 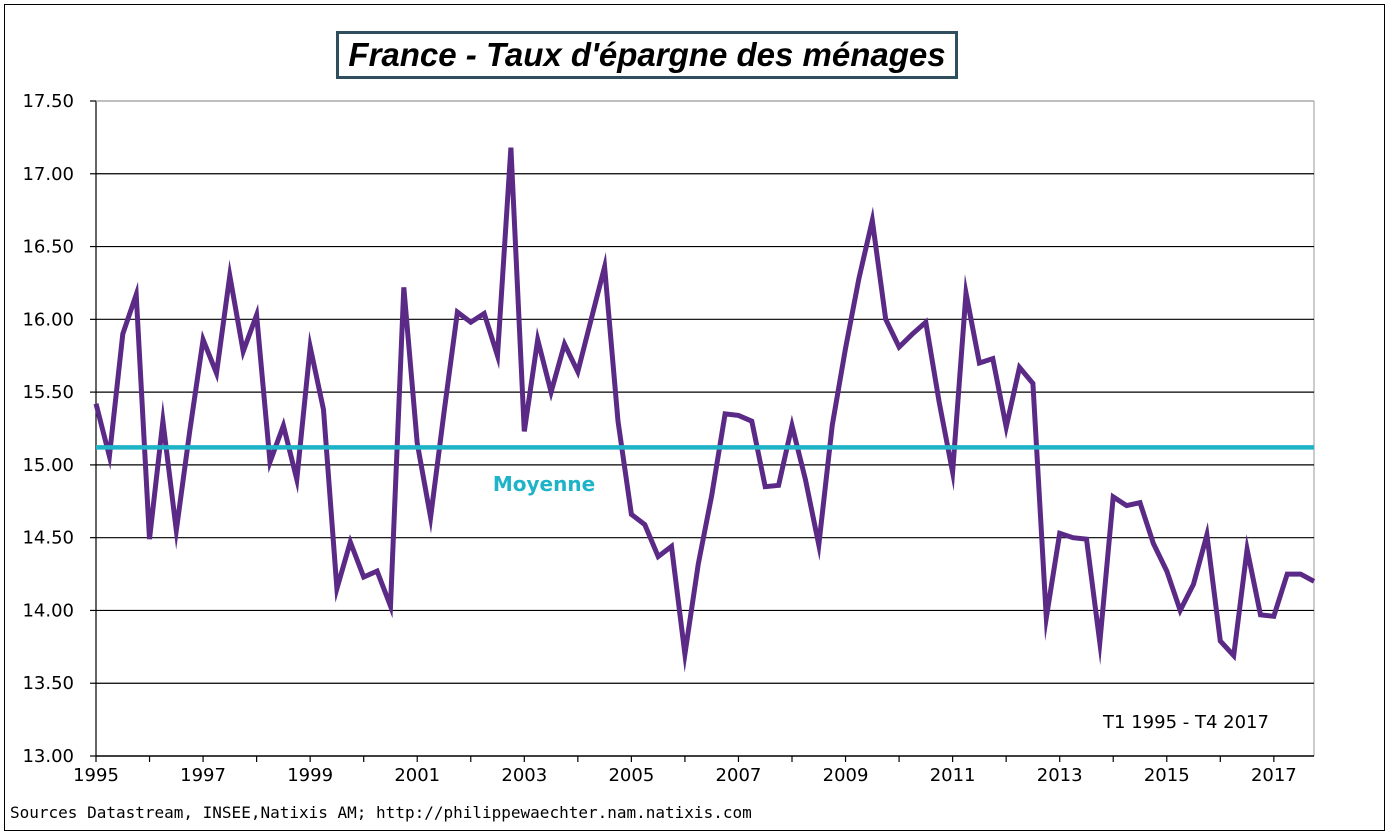 I want to click on period-label: T1 1995 - T4 2017, so click(x=1185, y=722).